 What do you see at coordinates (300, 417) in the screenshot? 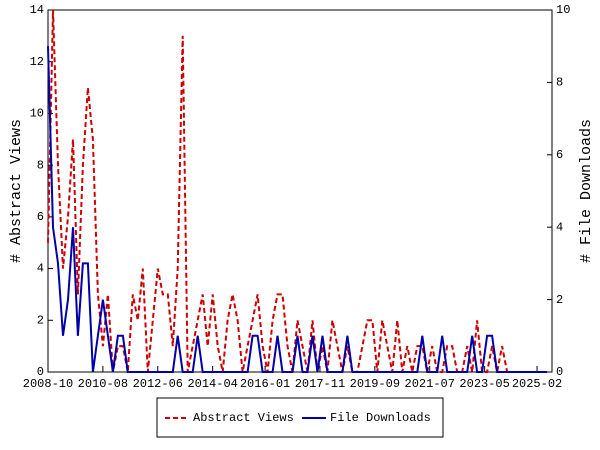
I see `legend-box` at bounding box center [300, 417].